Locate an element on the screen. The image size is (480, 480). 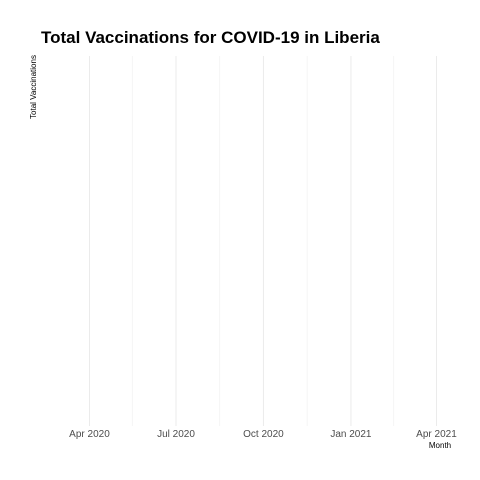
x-axis-tick-labels: Apr 2020 Jul 2020 Oct 2020 Jan 2021 Apr 2021 is located at coordinates (263, 434).